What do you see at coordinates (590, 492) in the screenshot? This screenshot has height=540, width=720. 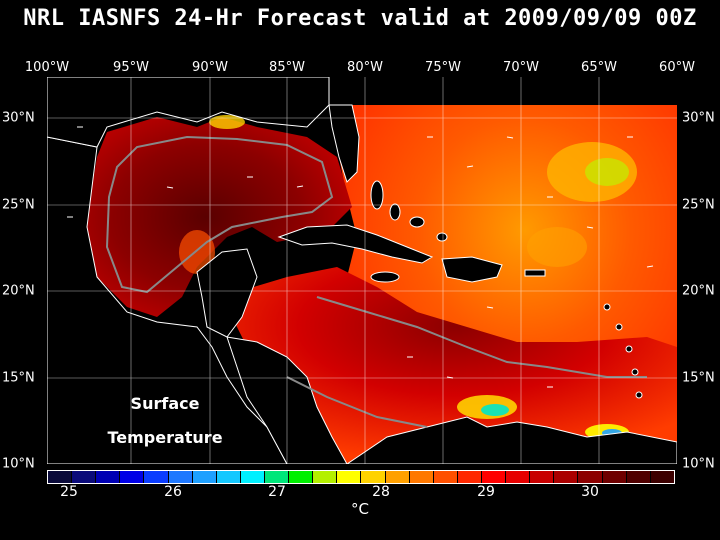 I see `colorbar-tick-label: 30` at bounding box center [590, 492].